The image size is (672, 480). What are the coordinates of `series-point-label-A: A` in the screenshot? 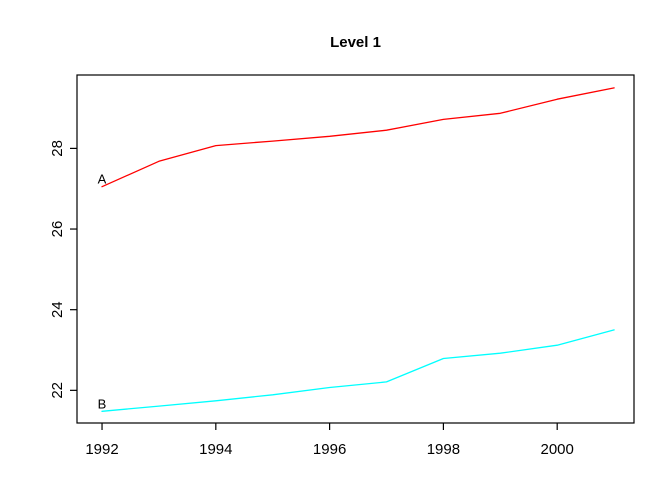 It's located at (102, 179).